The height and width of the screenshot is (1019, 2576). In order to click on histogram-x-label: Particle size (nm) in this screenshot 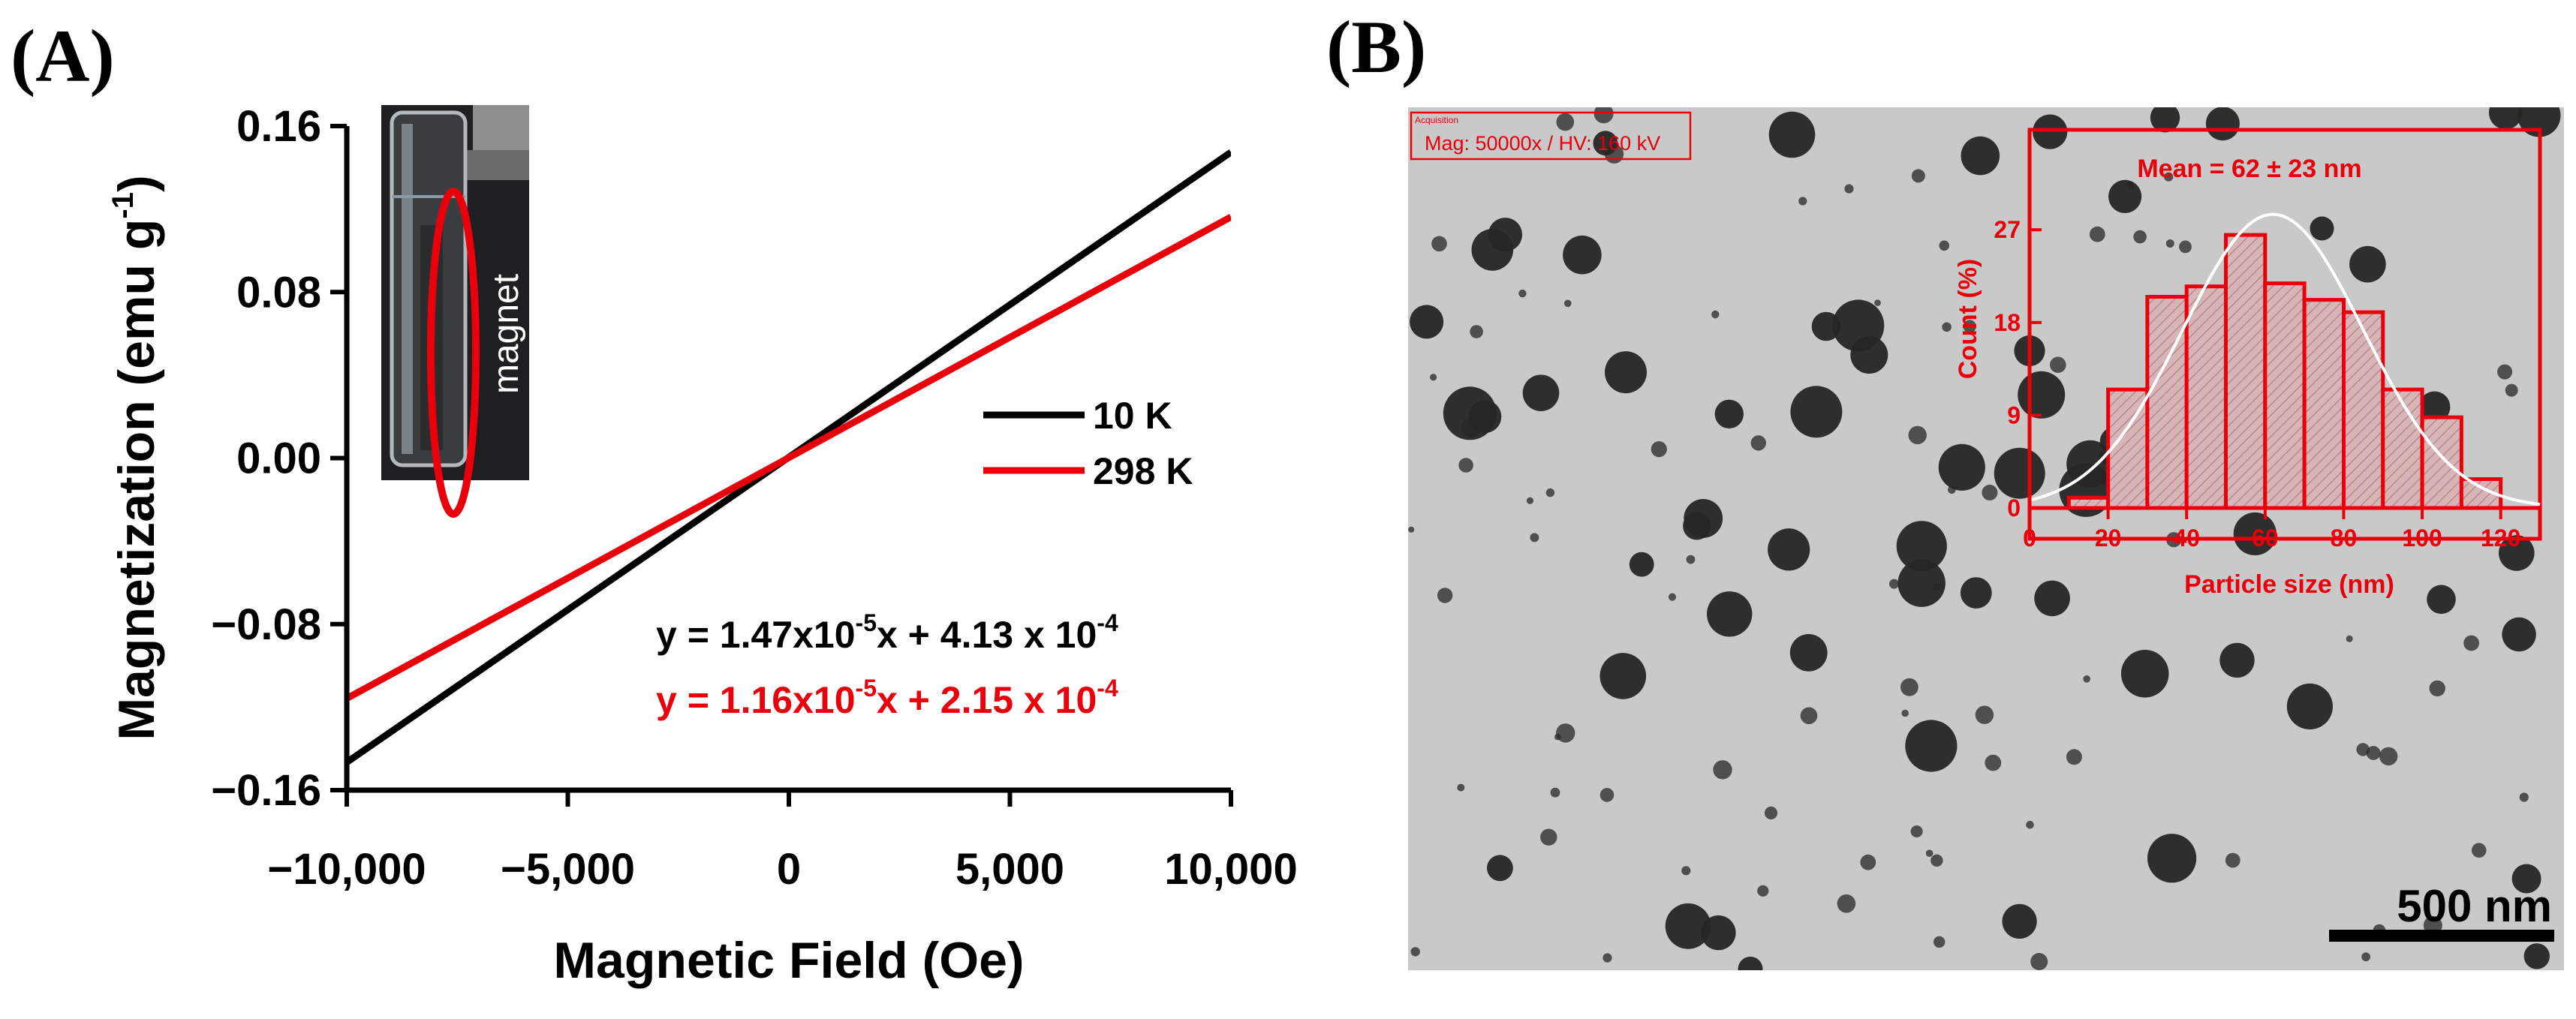, I will do `click(2289, 584)`.